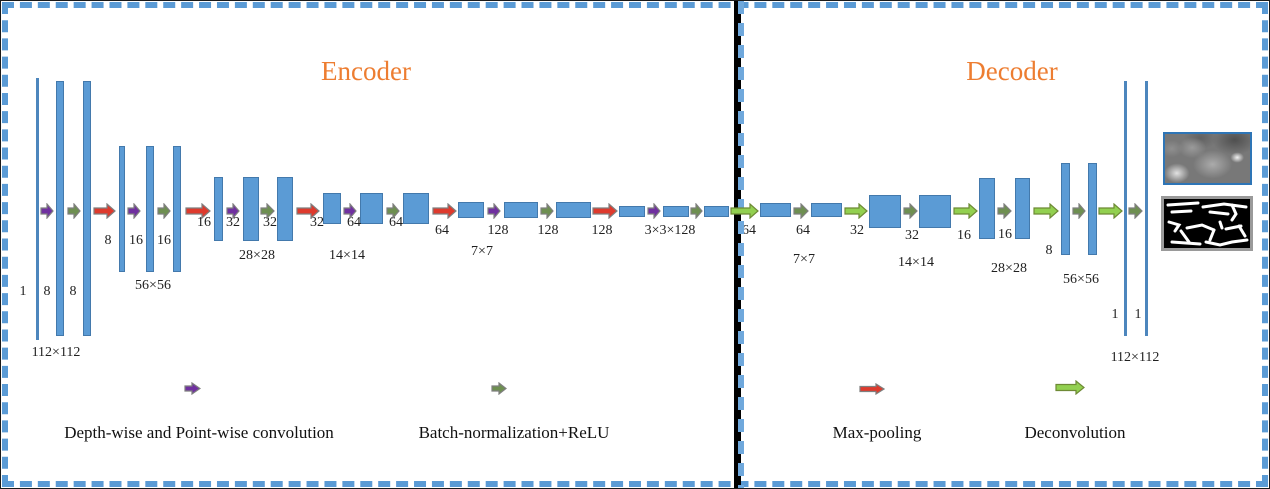  I want to click on legend-label: Max-pooling, so click(877, 432).